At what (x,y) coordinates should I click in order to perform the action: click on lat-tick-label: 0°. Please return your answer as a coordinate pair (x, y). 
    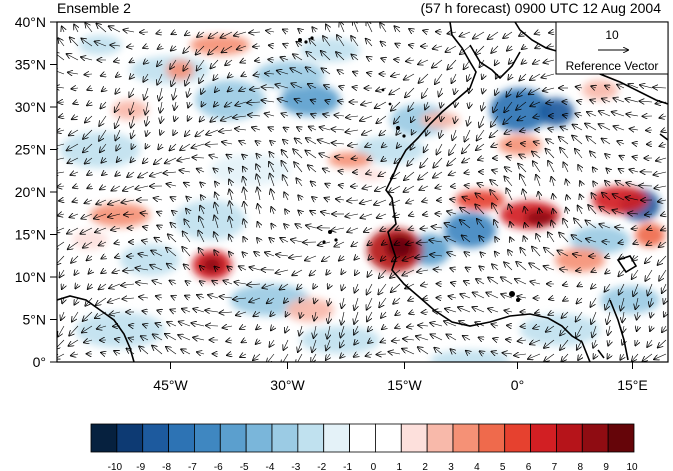
    Looking at the image, I should click on (39, 362).